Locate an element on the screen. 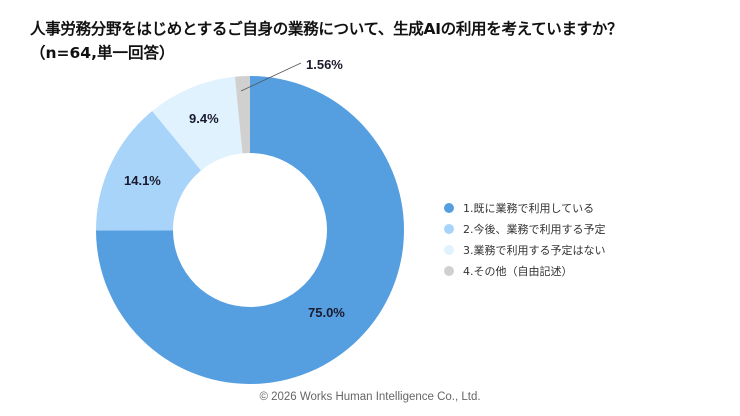  legend-item-other: 4.その他（自由記述） is located at coordinates (525, 270).